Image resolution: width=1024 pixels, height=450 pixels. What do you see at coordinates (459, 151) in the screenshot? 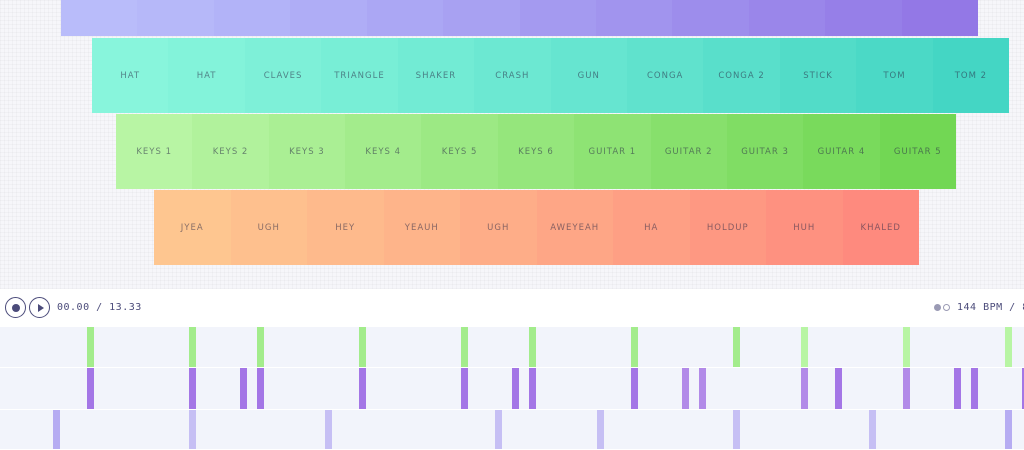
I see `pad-instruments-4: KEYS 5` at bounding box center [459, 151].